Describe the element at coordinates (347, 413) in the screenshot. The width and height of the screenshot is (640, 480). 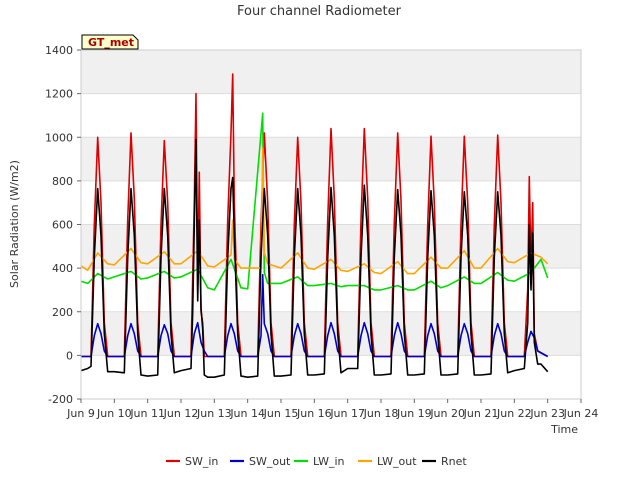
I see `x-tick-label: Jun 17` at that location.